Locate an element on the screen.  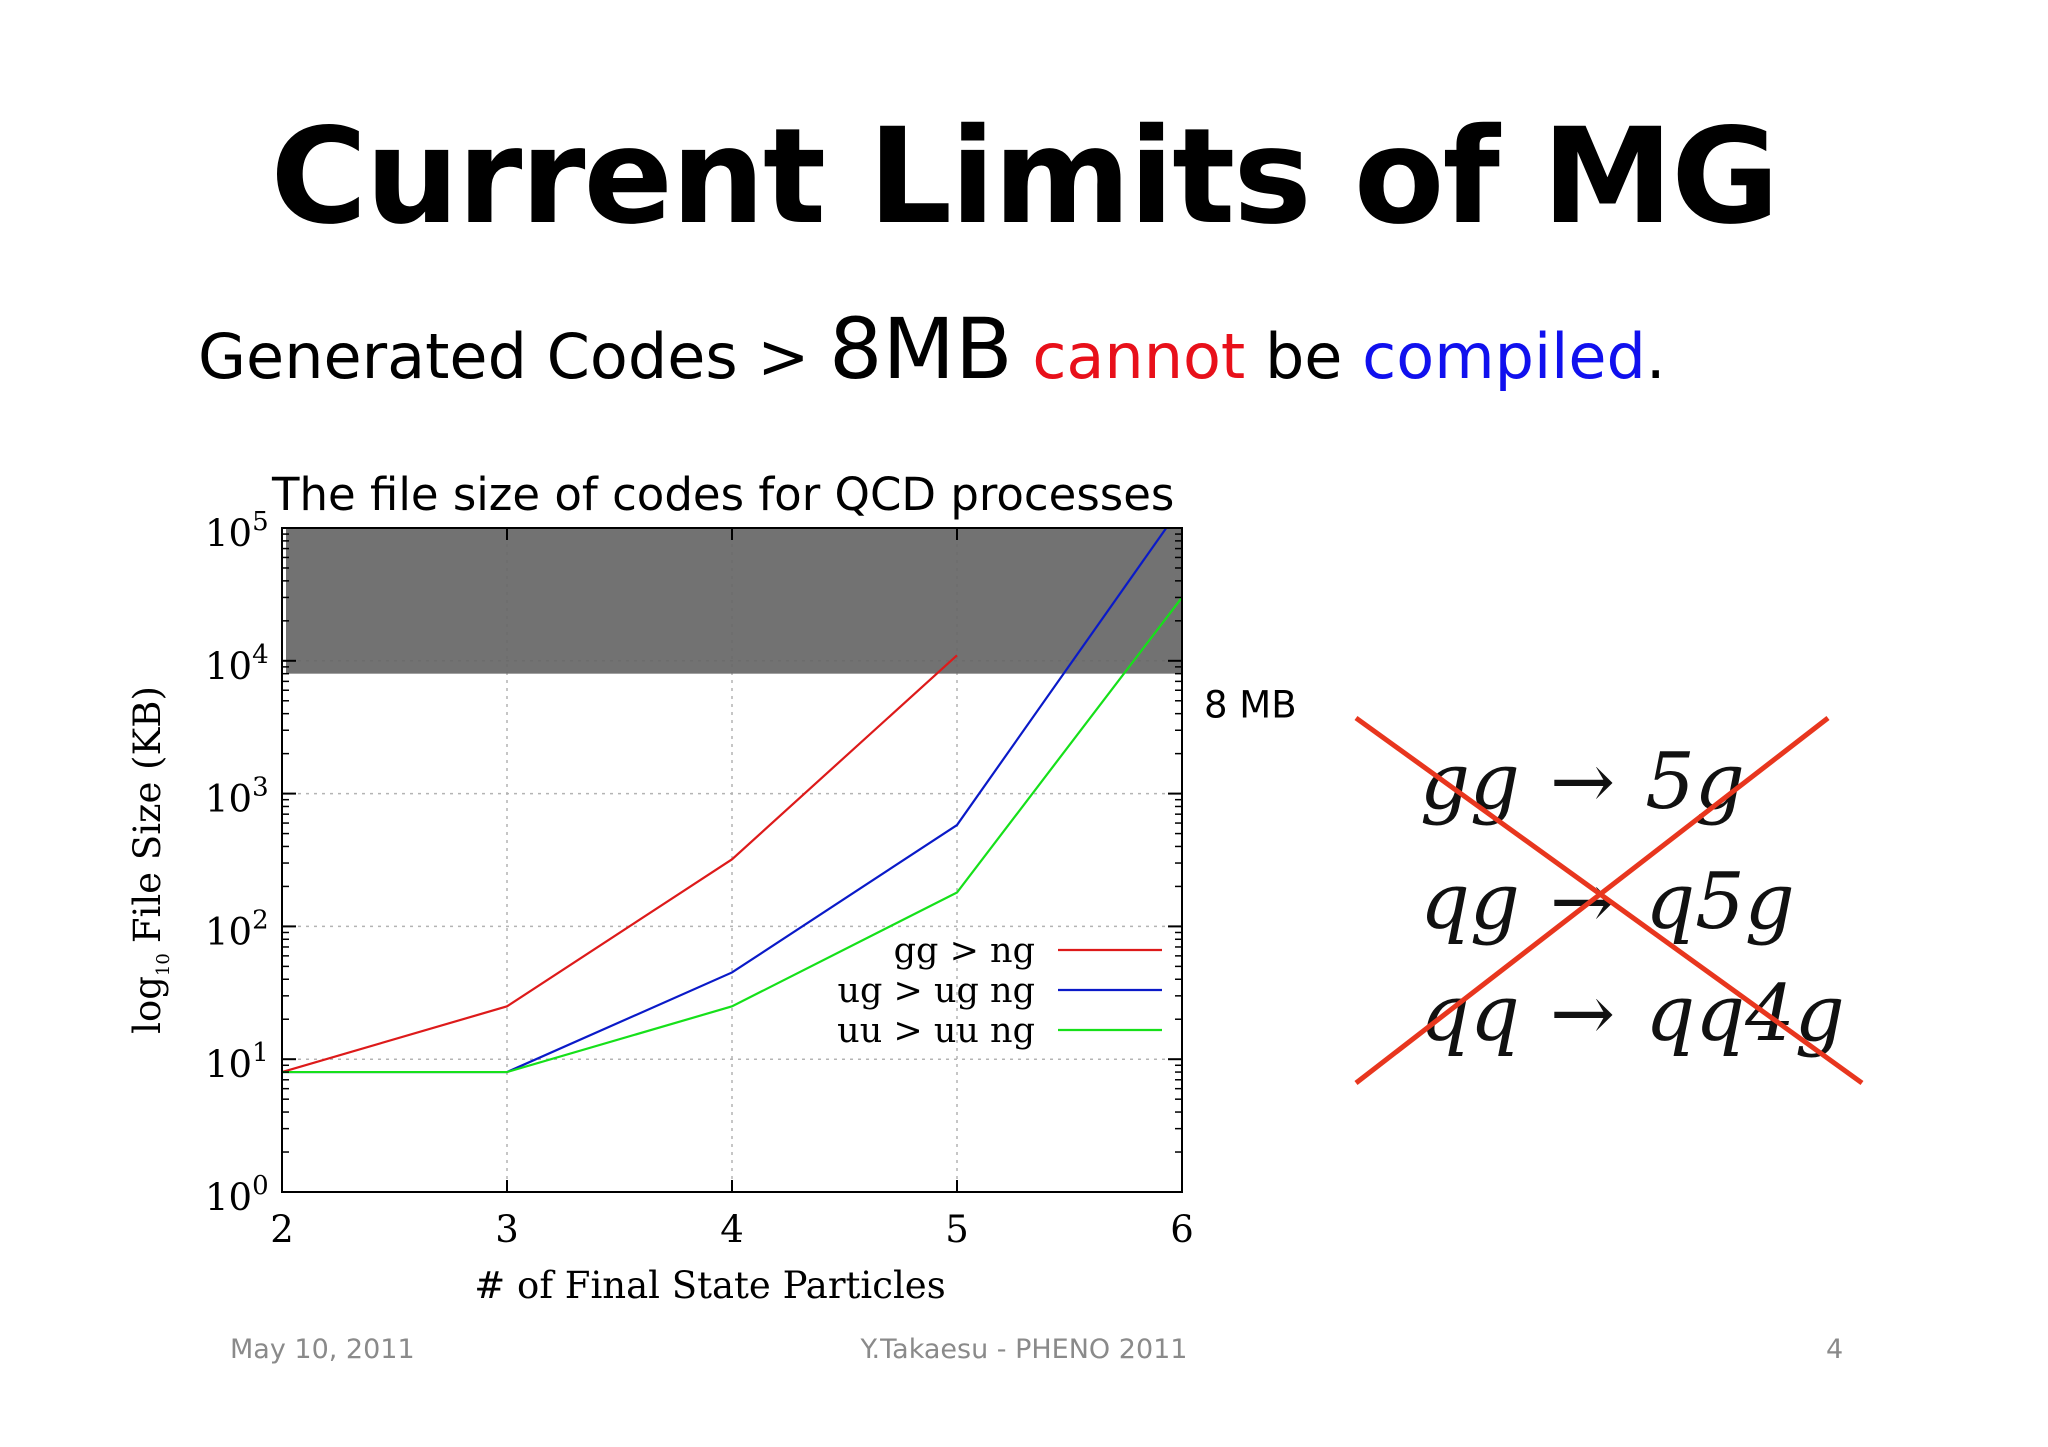
footer-author: Y.Takaesu - PHENO 2011 is located at coordinates (1024, 1349).